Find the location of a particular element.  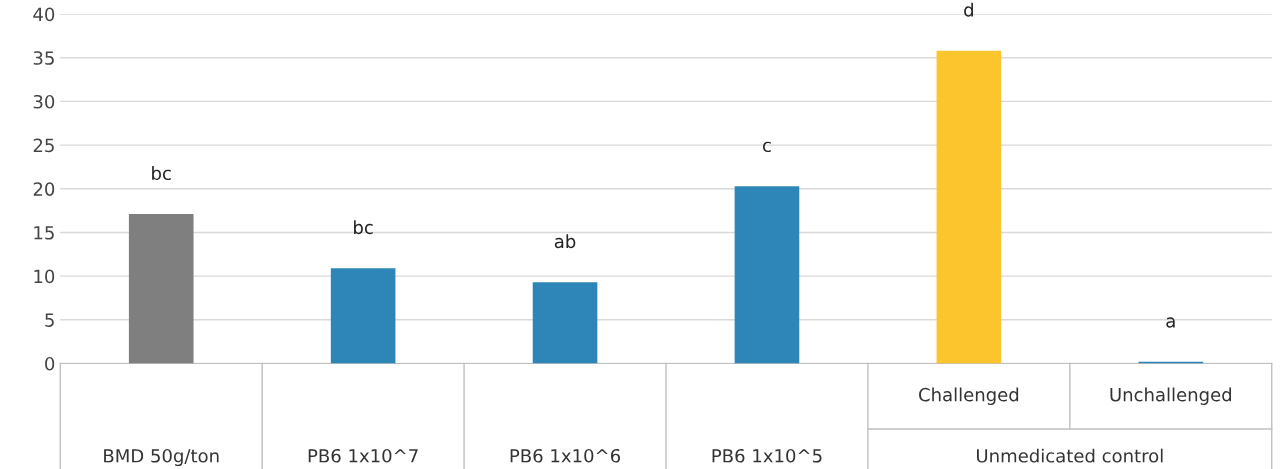

y-tick-label: 15 is located at coordinates (44, 233).